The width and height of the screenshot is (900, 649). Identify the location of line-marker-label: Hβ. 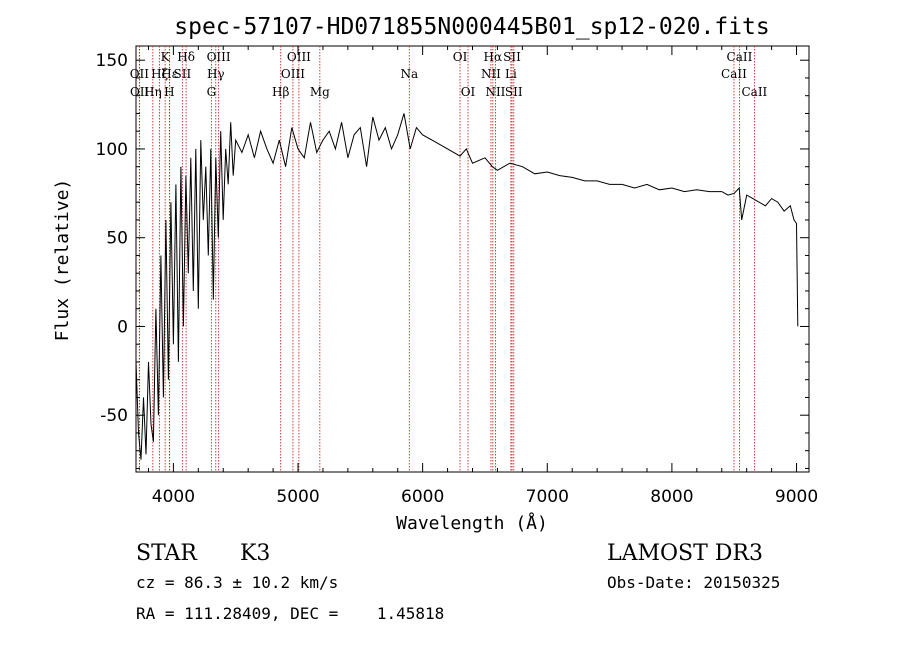
(280, 92).